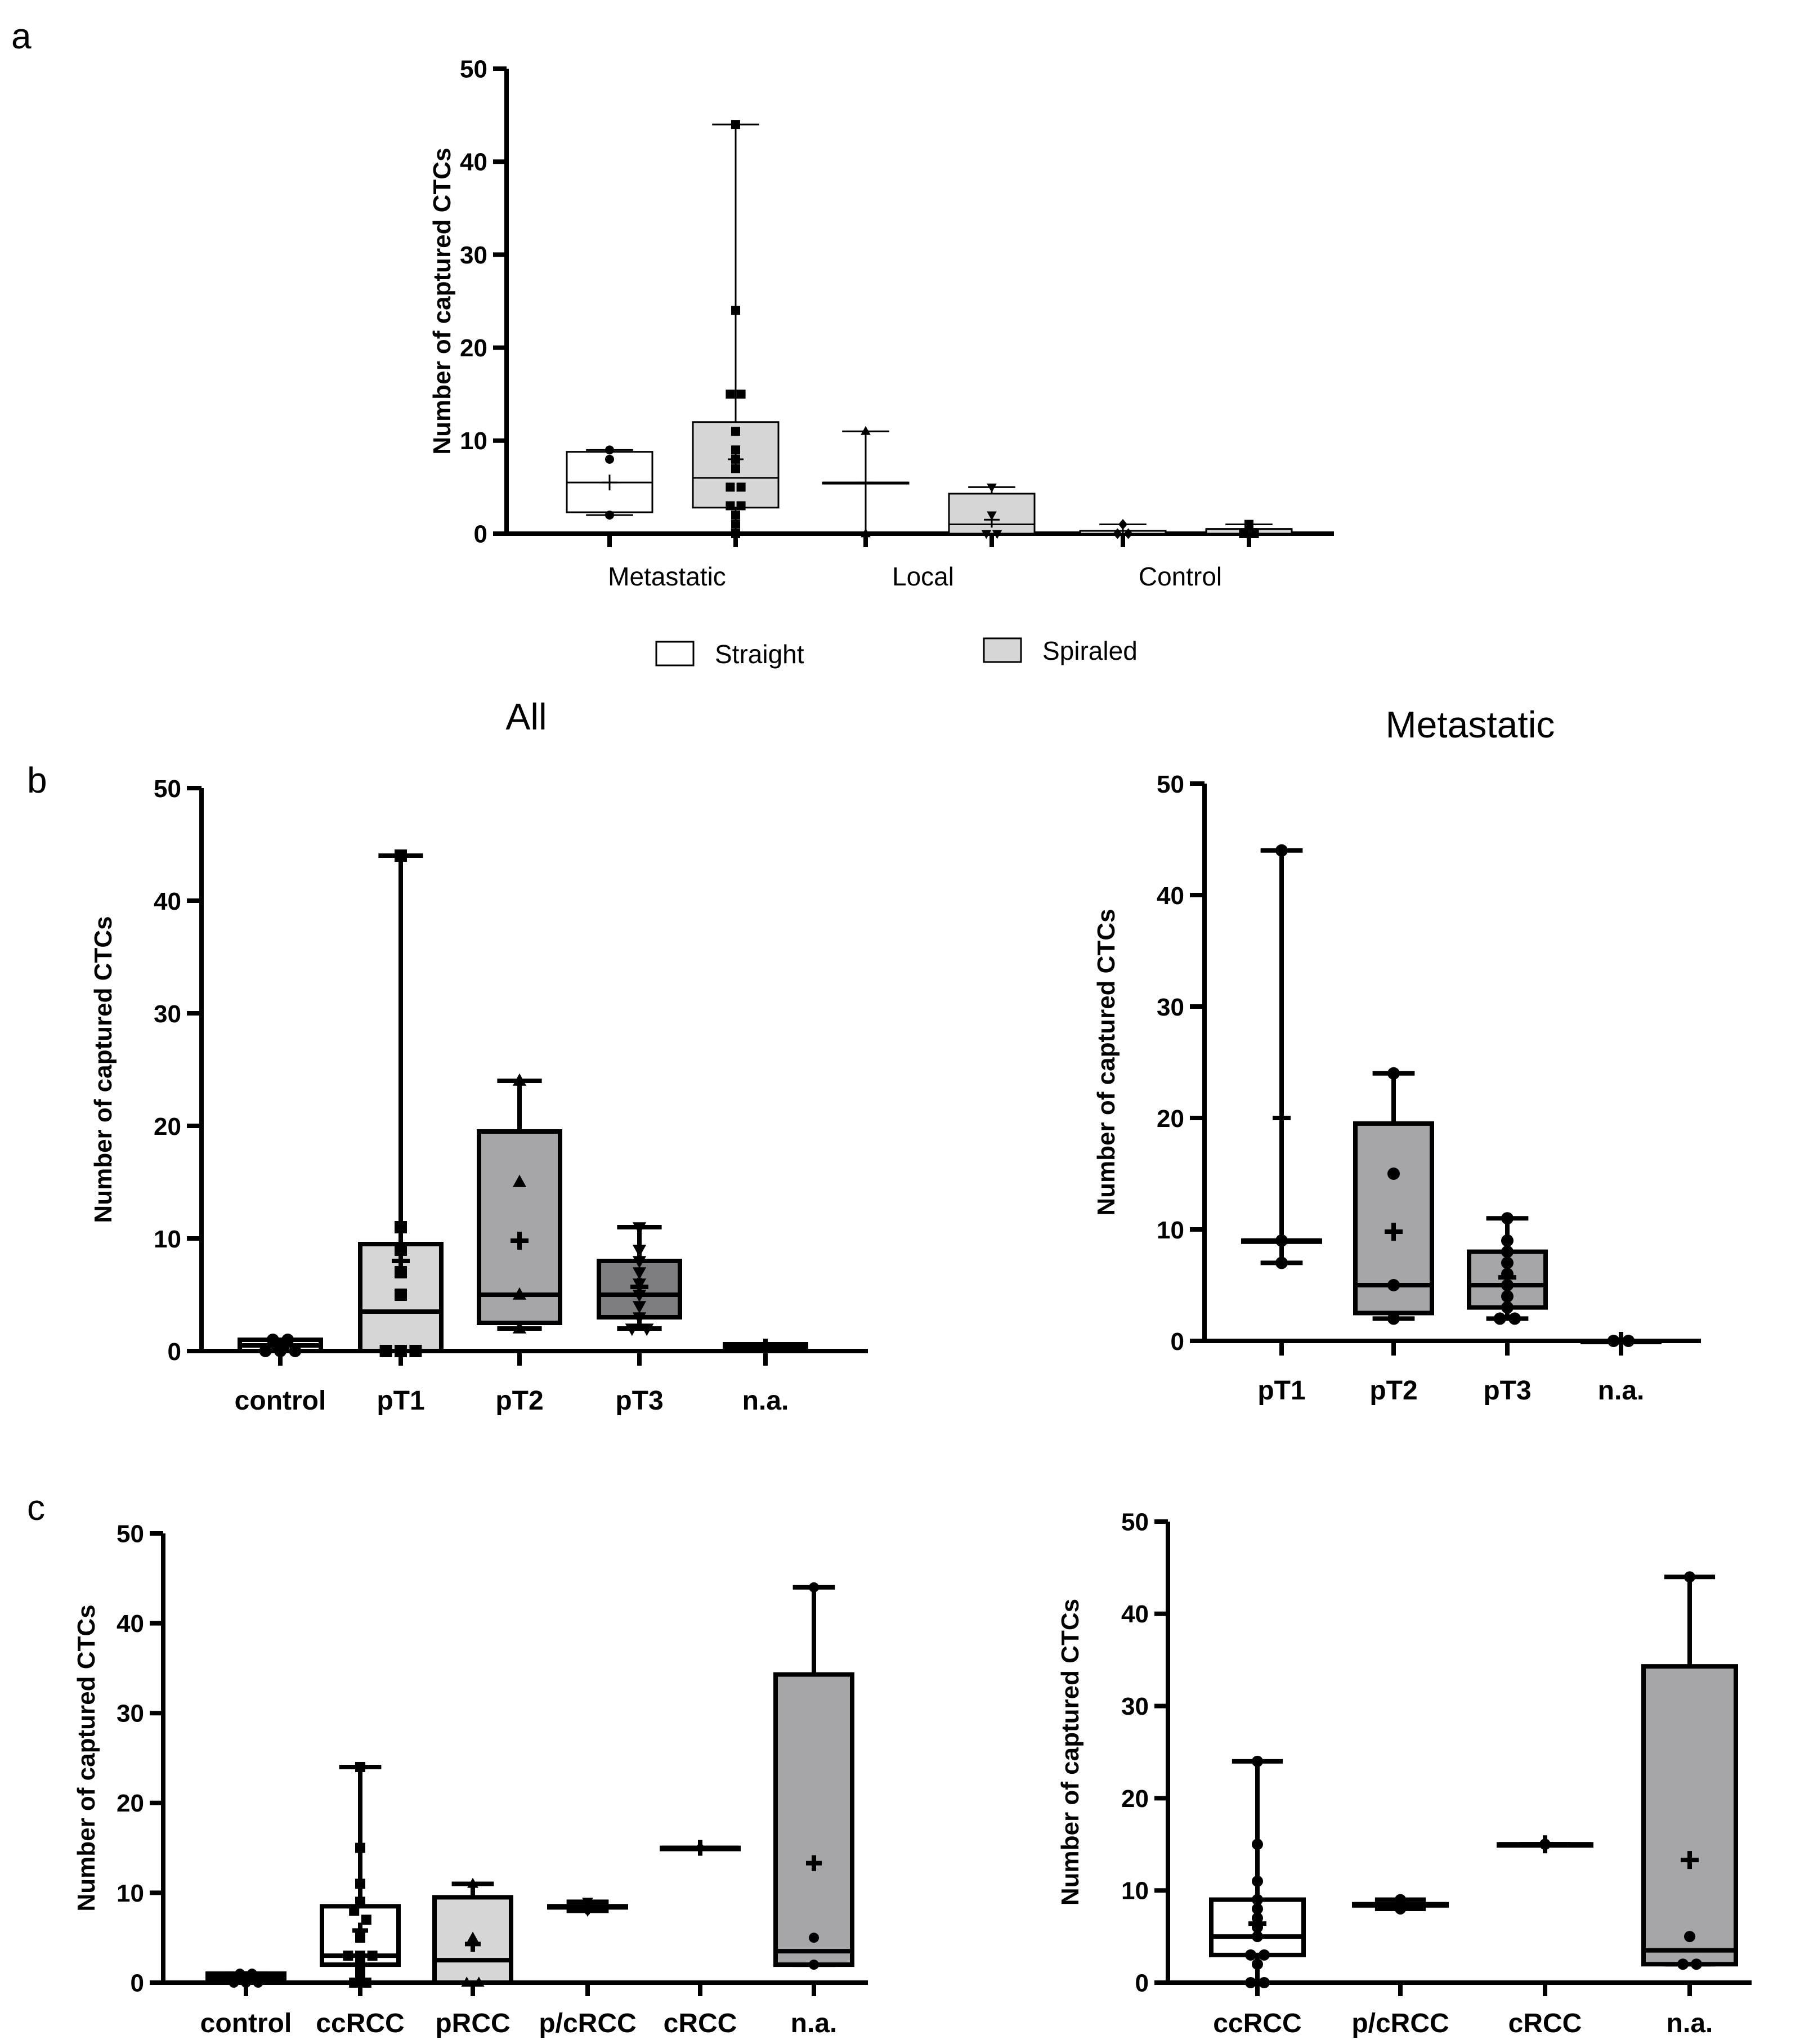  What do you see at coordinates (519, 1401) in the screenshot?
I see `b-all-category-label-2: pT2` at bounding box center [519, 1401].